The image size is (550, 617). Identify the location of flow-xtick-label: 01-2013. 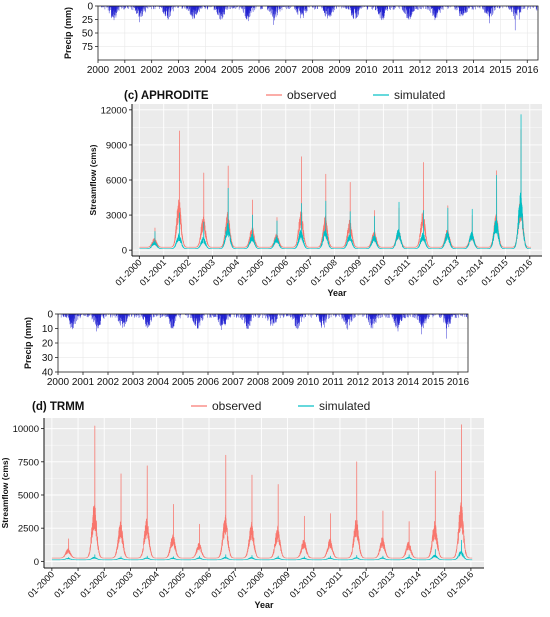
(381, 584).